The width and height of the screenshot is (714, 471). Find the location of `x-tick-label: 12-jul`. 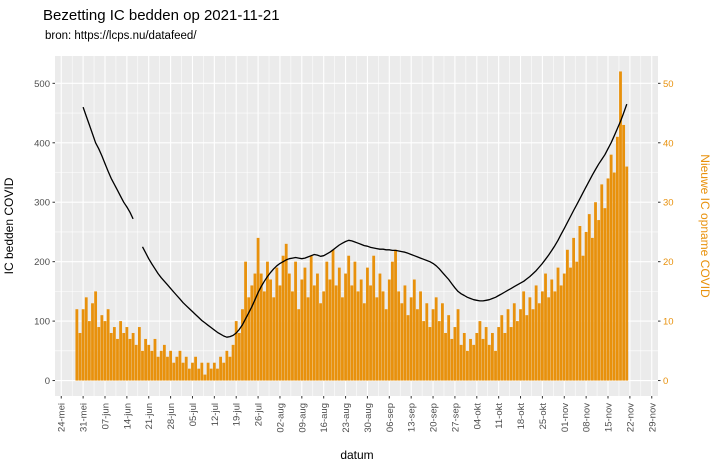

x-tick-label: 12-jul is located at coordinates (215, 414).